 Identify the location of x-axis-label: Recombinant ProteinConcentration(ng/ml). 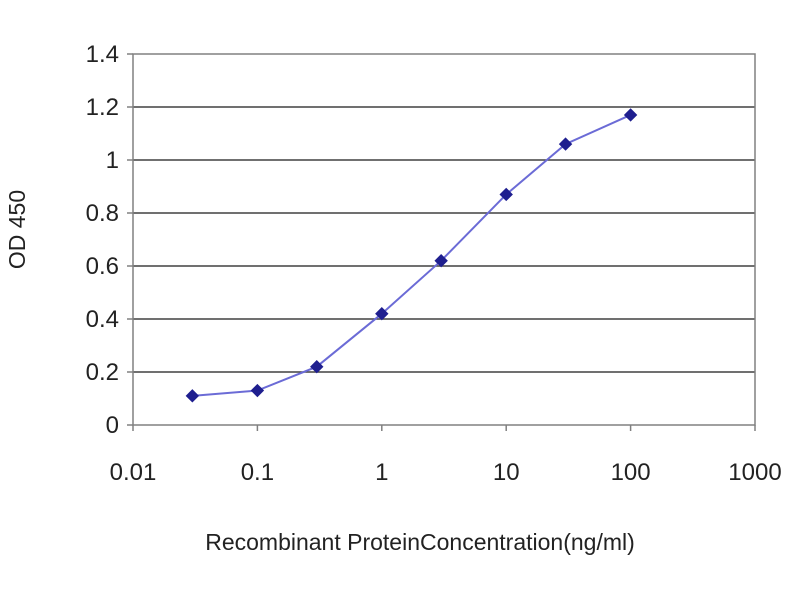
(420, 542).